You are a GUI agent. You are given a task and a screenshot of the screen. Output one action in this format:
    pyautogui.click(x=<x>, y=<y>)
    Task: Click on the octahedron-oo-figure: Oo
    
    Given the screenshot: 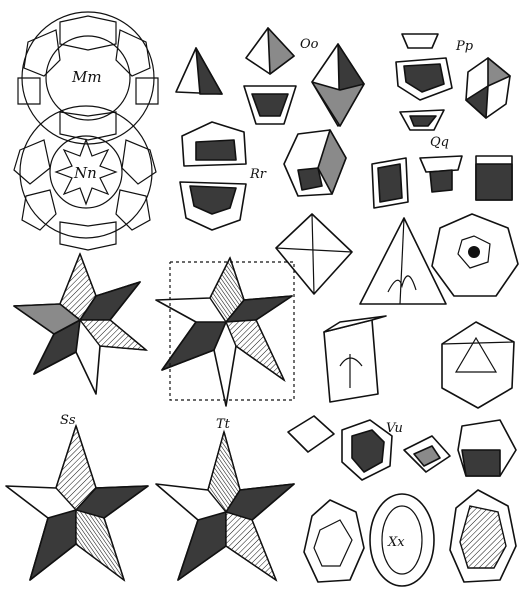 What is the action you would take?
    pyautogui.click(x=304, y=77)
    